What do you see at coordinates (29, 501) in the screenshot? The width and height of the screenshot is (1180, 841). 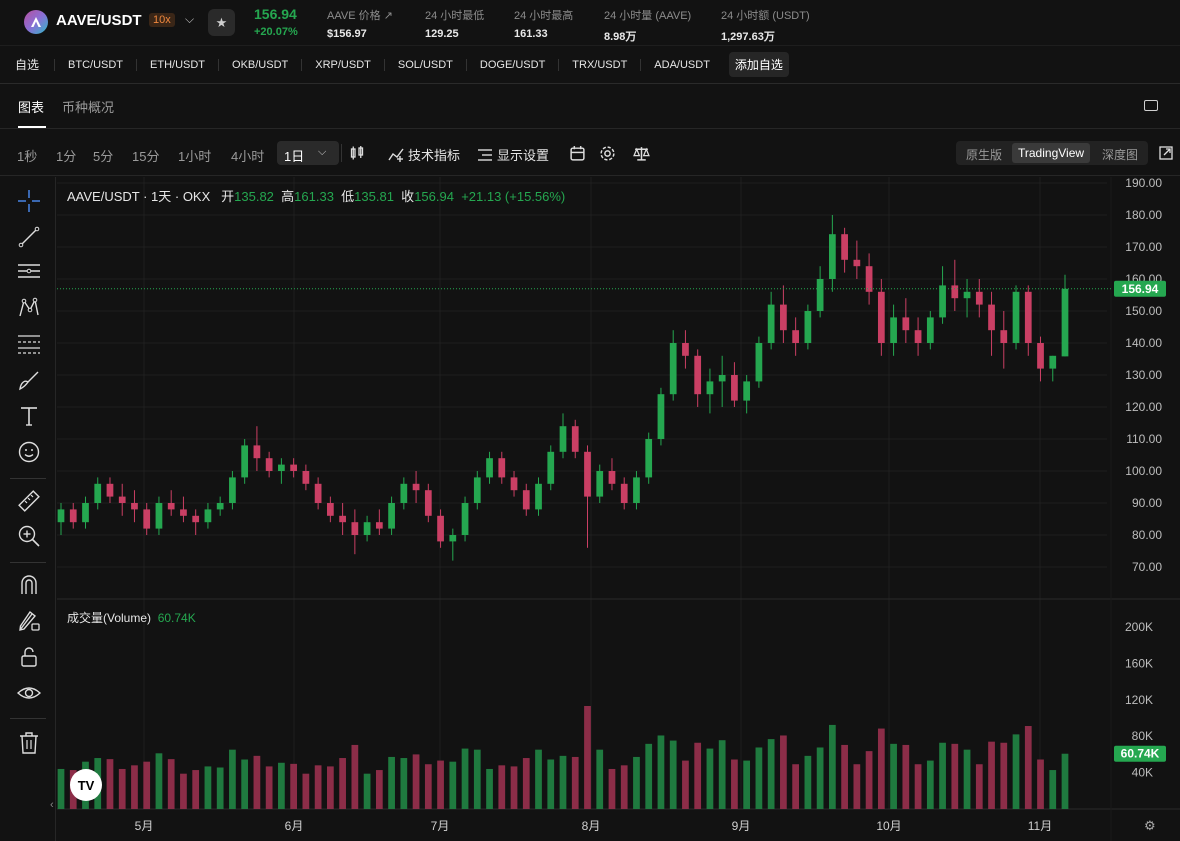 I see `measure-tool` at bounding box center [29, 501].